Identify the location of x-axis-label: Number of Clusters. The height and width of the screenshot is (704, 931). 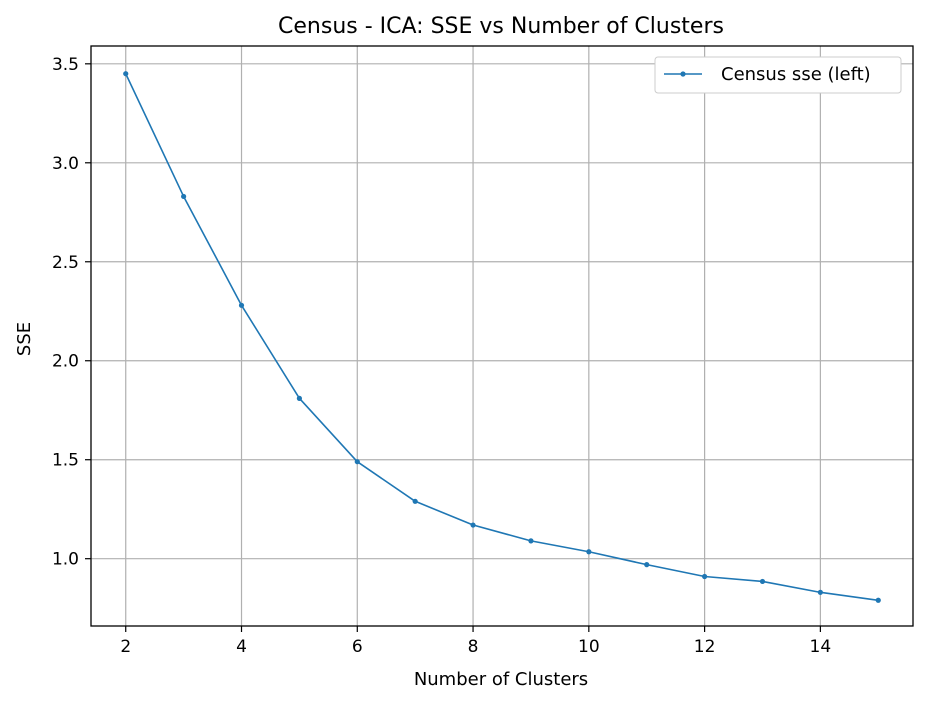
(501, 679).